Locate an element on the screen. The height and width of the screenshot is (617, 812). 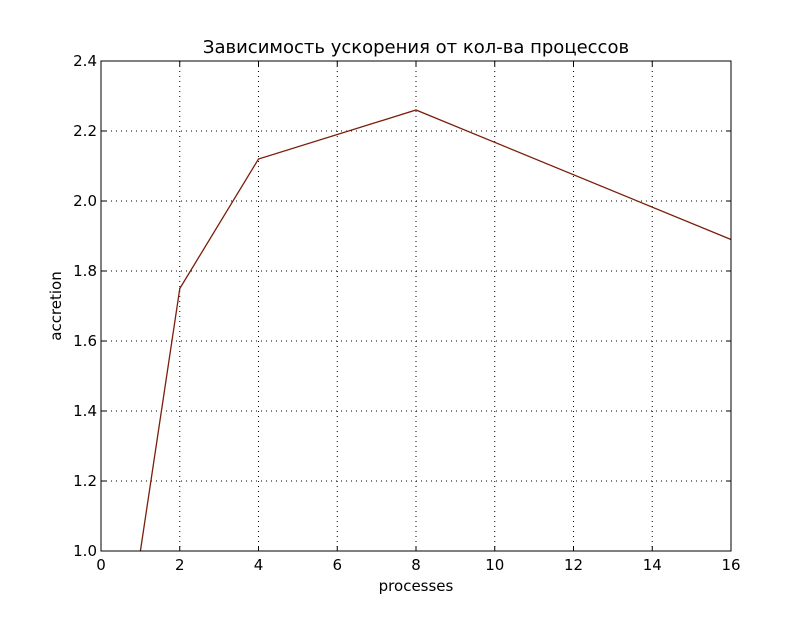
x-tick-label: 12 is located at coordinates (573, 565).